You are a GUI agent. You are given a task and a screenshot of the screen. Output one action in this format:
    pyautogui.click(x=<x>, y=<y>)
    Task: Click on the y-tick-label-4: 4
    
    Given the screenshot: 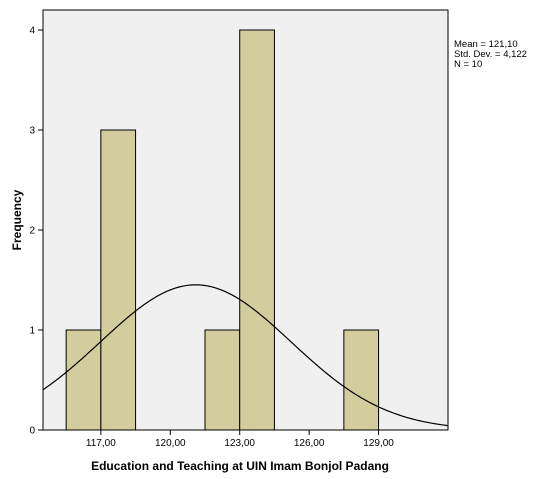 What is the action you would take?
    pyautogui.click(x=32, y=31)
    